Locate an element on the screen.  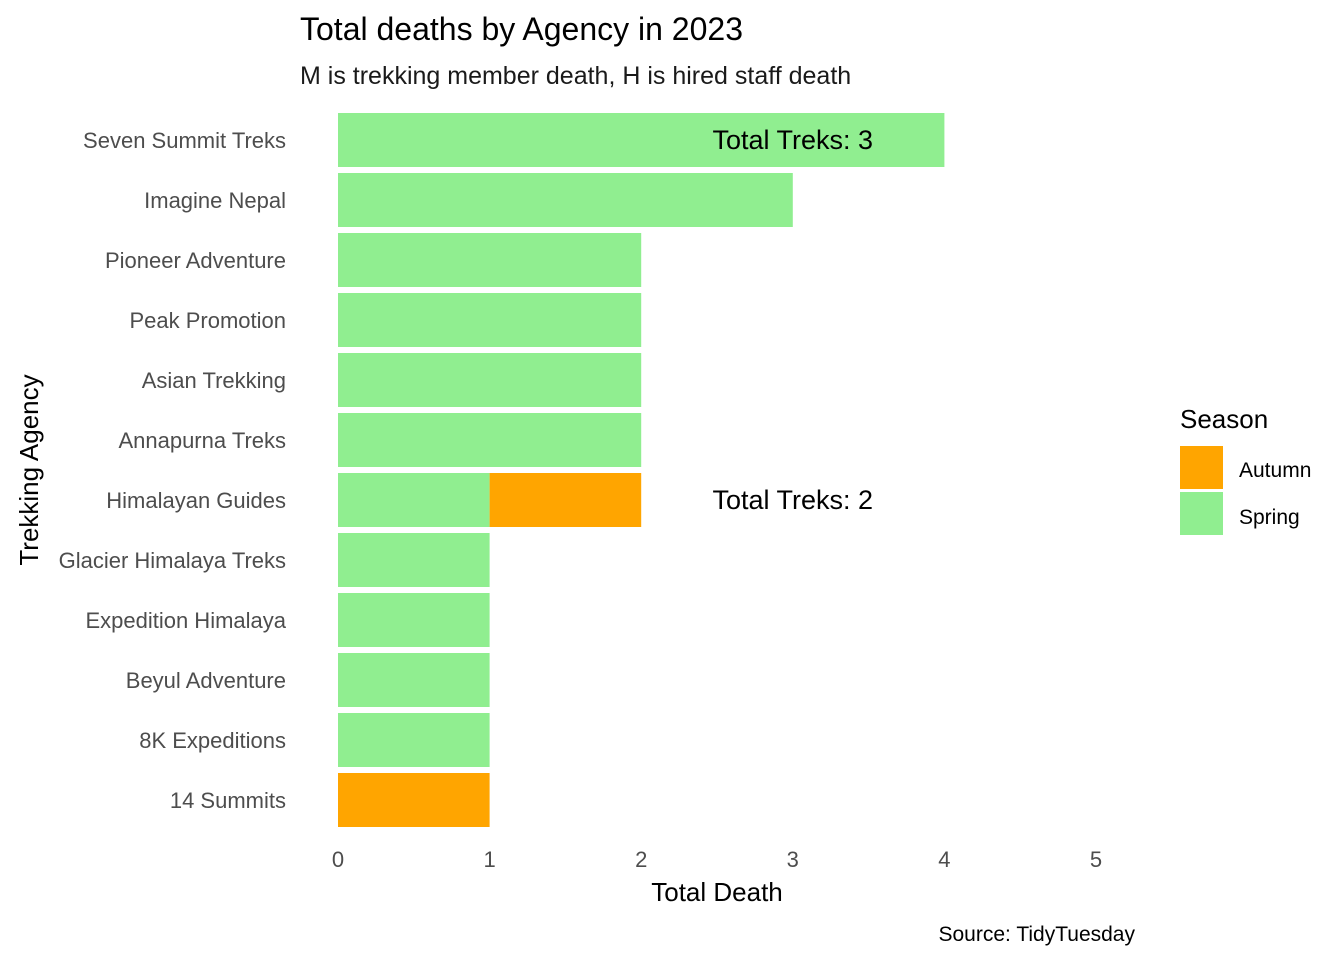
bar-himalayan-guides-spring is located at coordinates (414, 500).